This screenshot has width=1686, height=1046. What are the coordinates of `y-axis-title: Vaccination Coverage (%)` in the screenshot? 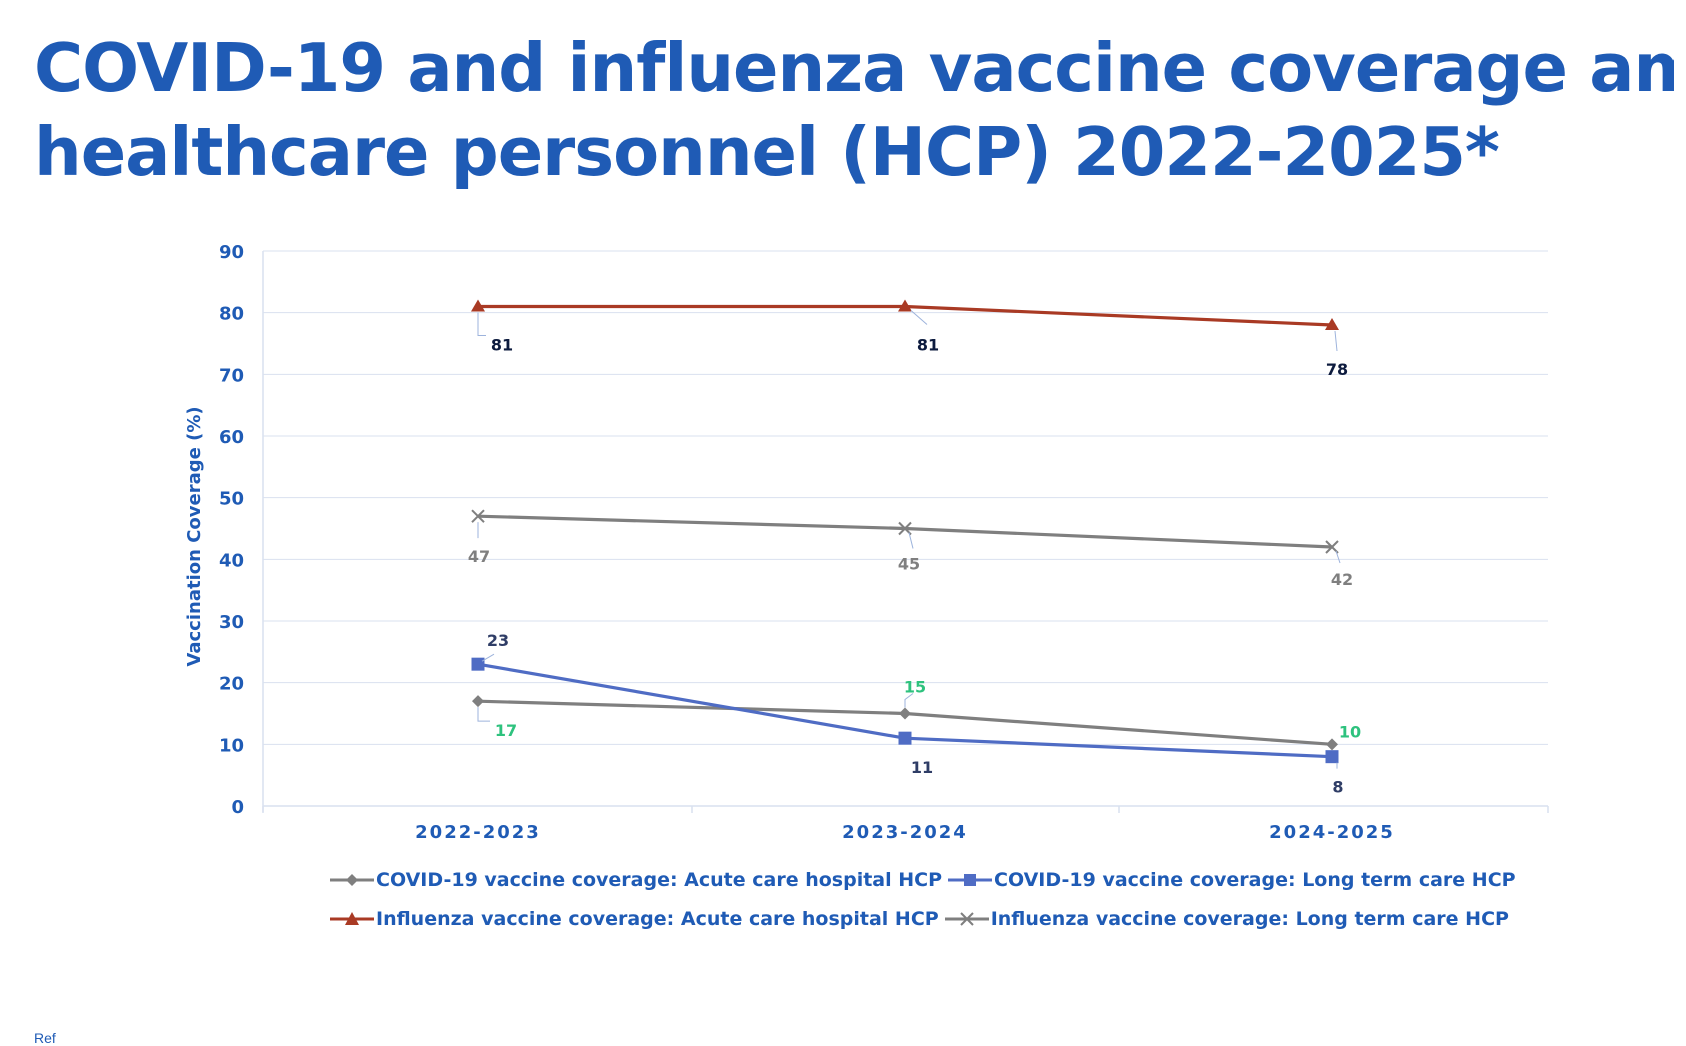 It's located at (194, 536).